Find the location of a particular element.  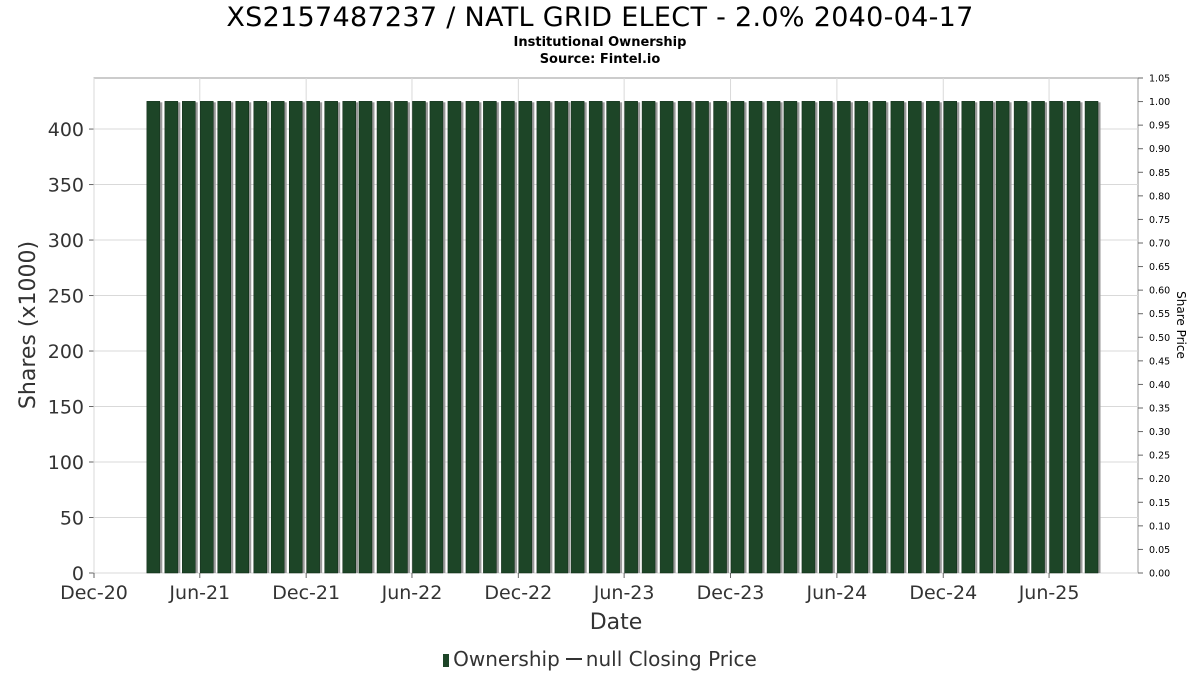

chart-subtitle: Institutional Ownership is located at coordinates (600, 42).